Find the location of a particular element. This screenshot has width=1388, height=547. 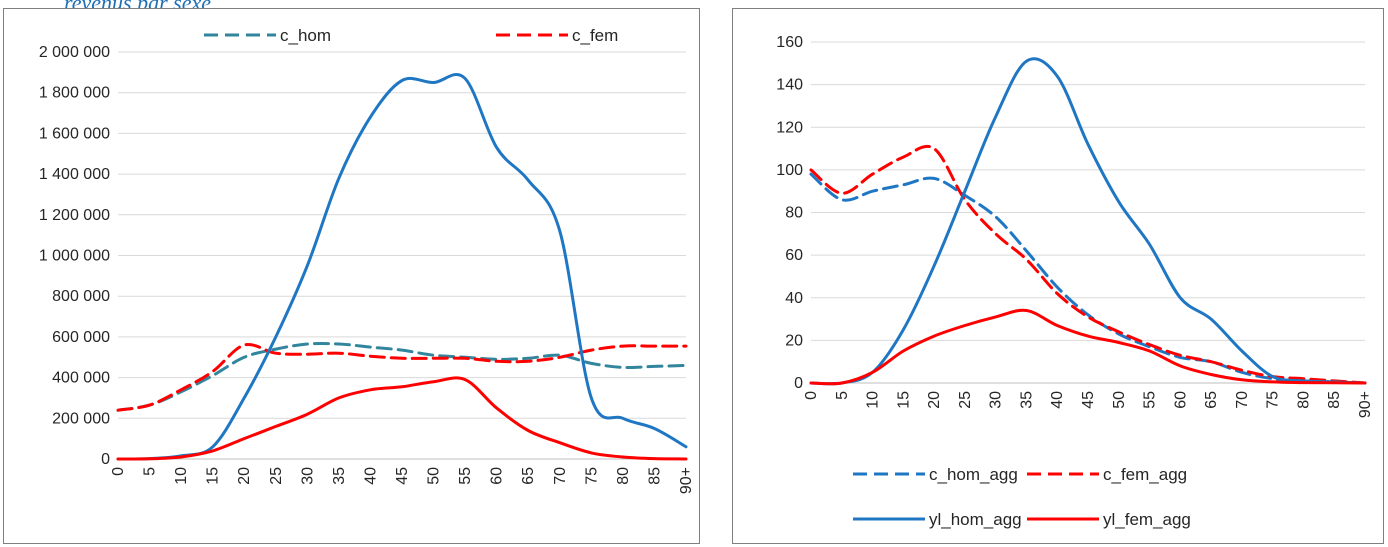

y-tick-label: 1 600 000 is located at coordinates (74, 133).